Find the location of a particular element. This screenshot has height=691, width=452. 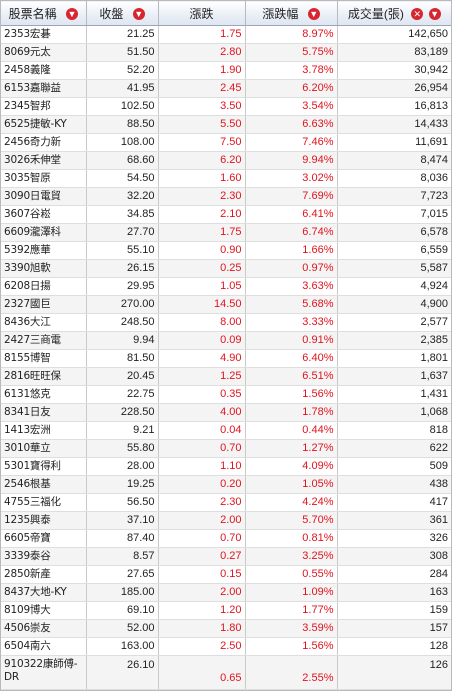

volume-cell: 417 is located at coordinates (394, 502).